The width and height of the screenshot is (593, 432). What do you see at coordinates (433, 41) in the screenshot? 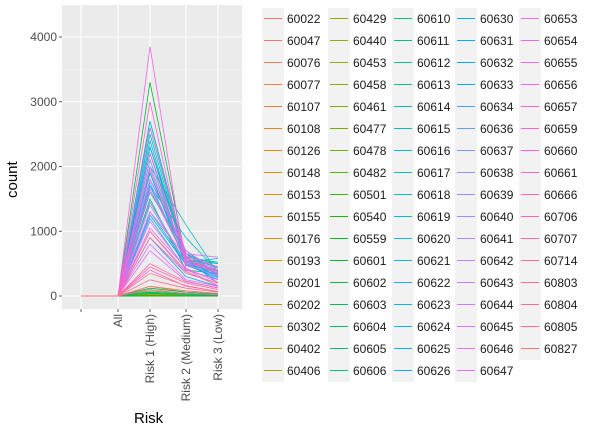
I see `legend-label: 60611` at bounding box center [433, 41].